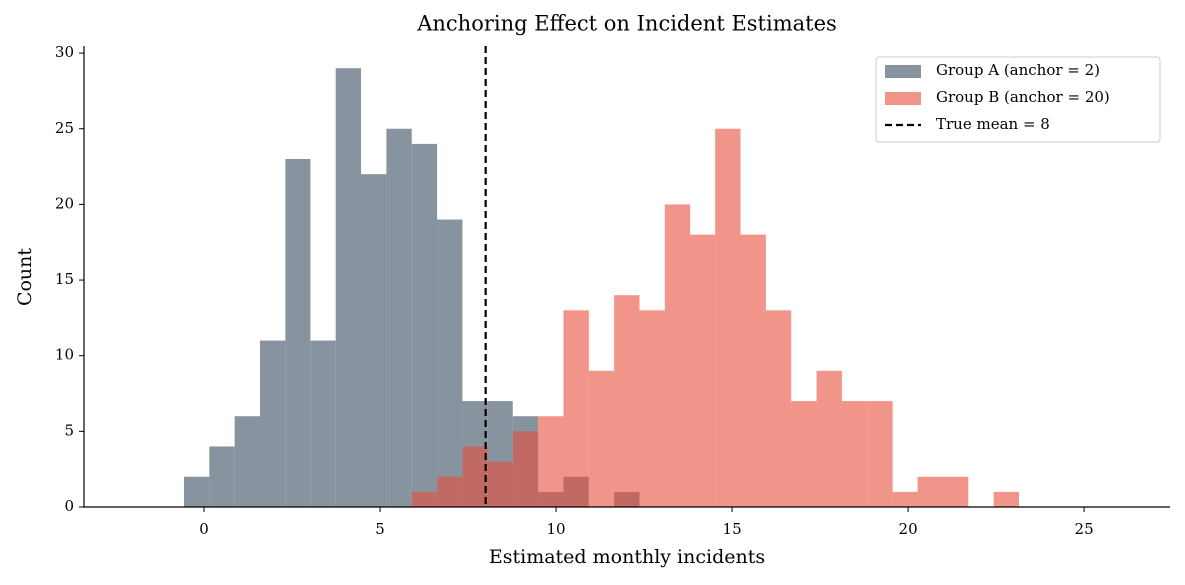  Describe the element at coordinates (908, 529) in the screenshot. I see `x-tick-label: 20` at that location.